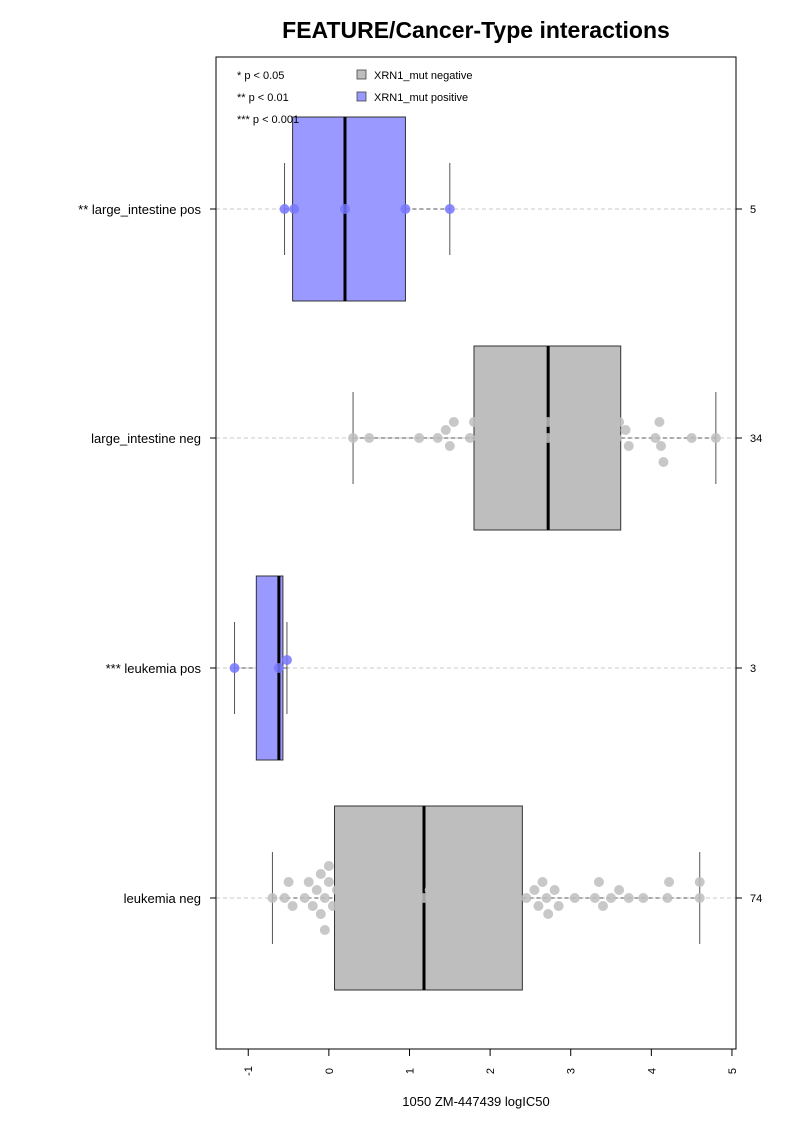 The image size is (793, 1122). What do you see at coordinates (753, 210) in the screenshot?
I see `group-count: 5` at bounding box center [753, 210].